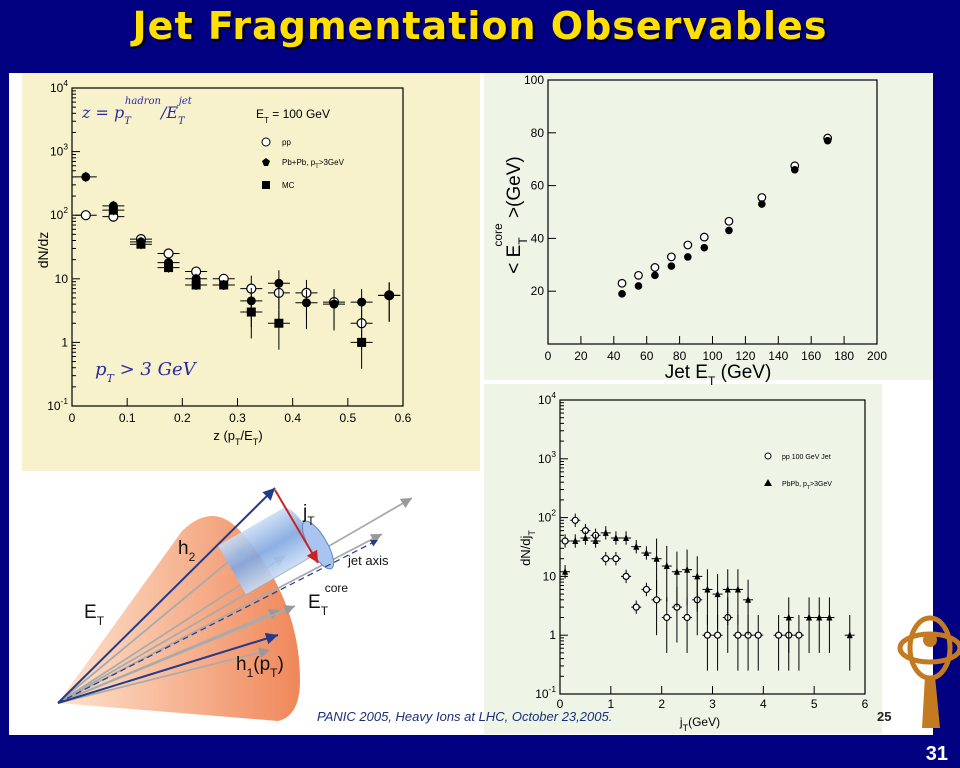  What do you see at coordinates (94, 615) in the screenshot?
I see `label-et: ET` at bounding box center [94, 615].